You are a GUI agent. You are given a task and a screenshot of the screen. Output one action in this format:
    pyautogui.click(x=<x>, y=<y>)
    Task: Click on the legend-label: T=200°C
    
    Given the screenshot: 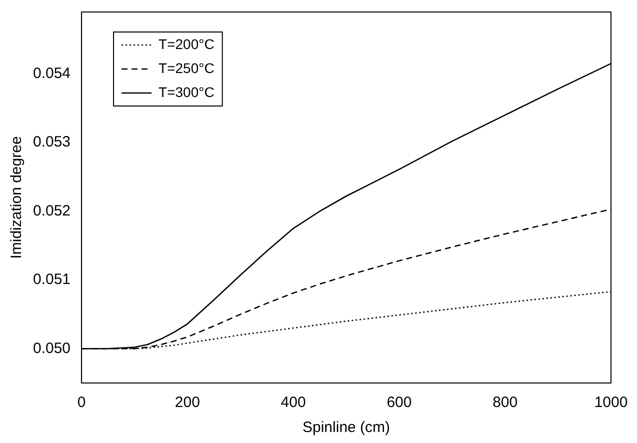 What is the action you would take?
    pyautogui.click(x=186, y=44)
    